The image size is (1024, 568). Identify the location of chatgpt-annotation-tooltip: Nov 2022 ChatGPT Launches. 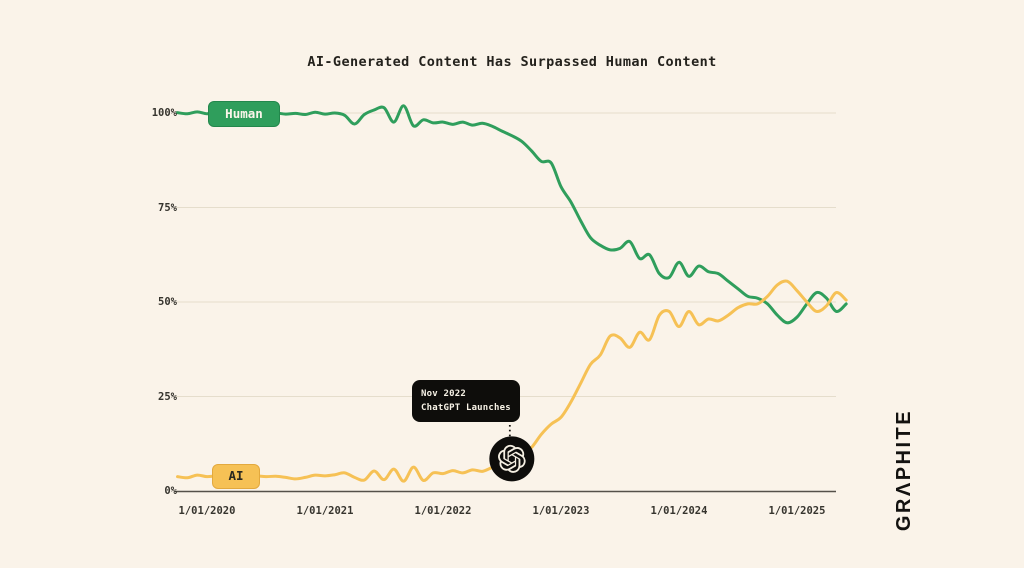
(466, 401).